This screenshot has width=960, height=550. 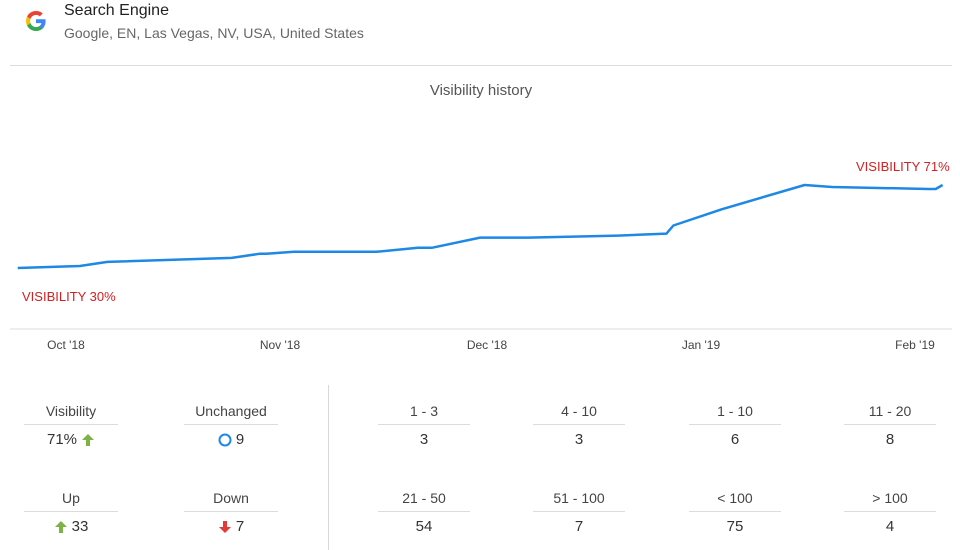 What do you see at coordinates (487, 345) in the screenshot?
I see `x-tick-label: Dec '18` at bounding box center [487, 345].